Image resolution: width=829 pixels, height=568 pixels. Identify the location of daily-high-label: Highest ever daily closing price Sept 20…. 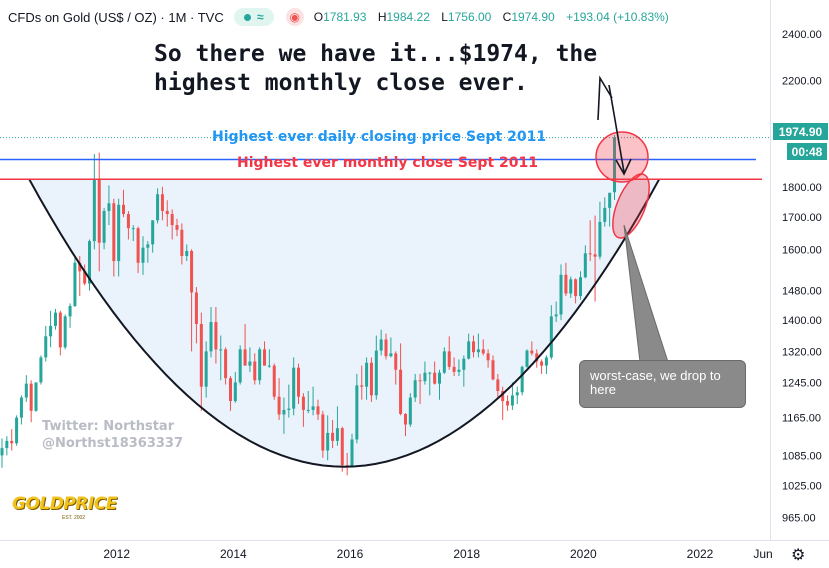
(379, 137).